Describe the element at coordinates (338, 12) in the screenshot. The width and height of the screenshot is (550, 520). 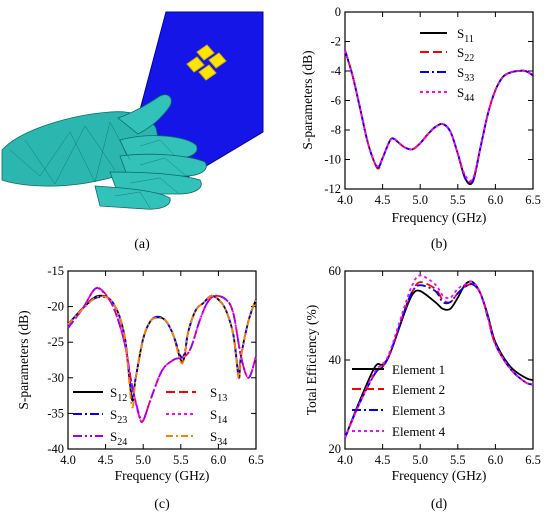
I see `y-tick-label: 0` at that location.